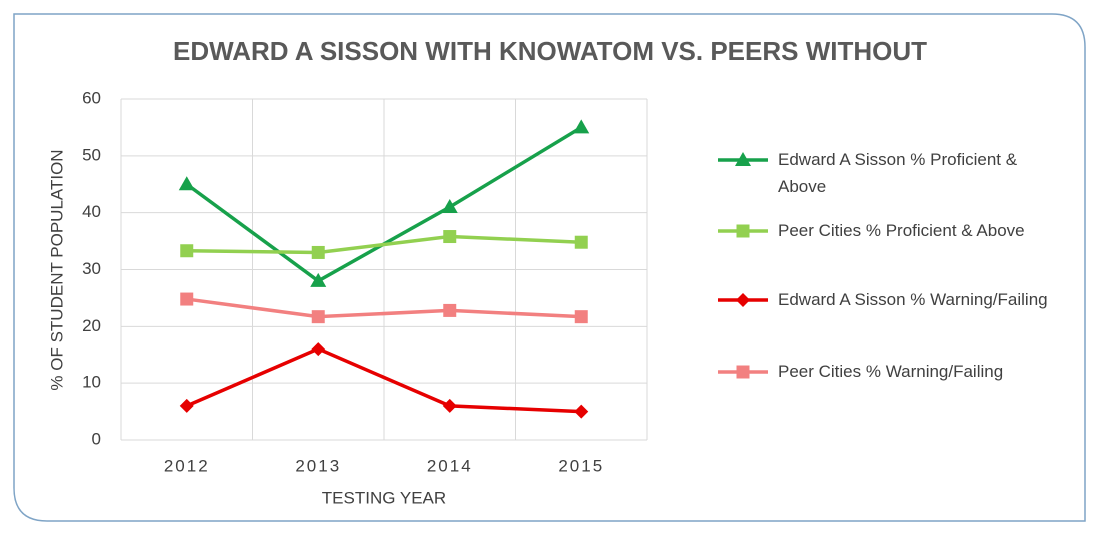  I want to click on y-tick-label: 20, so click(91, 325).